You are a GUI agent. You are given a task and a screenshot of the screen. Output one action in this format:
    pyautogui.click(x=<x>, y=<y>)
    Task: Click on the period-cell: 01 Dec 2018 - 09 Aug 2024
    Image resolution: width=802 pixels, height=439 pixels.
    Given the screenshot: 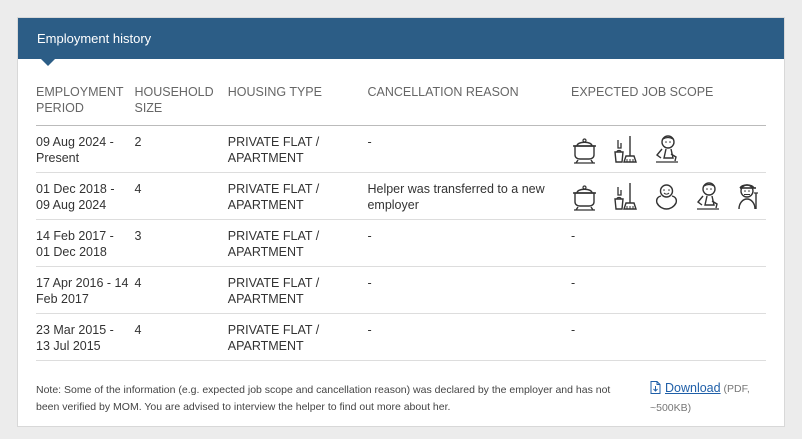 What is the action you would take?
    pyautogui.click(x=85, y=196)
    